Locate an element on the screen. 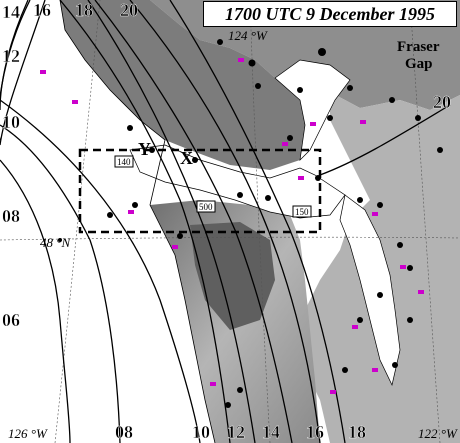  isobar-label-14: 14 is located at coordinates (11, 12).